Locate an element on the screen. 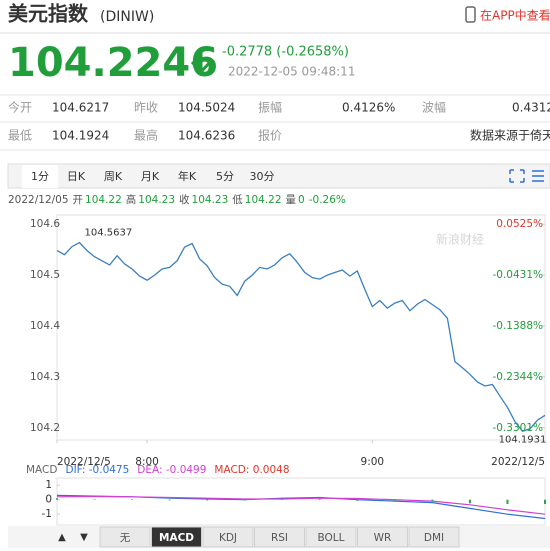 Image resolution: width=550 pixels, height=551 pixels. indicator-tab: DMI is located at coordinates (434, 538).